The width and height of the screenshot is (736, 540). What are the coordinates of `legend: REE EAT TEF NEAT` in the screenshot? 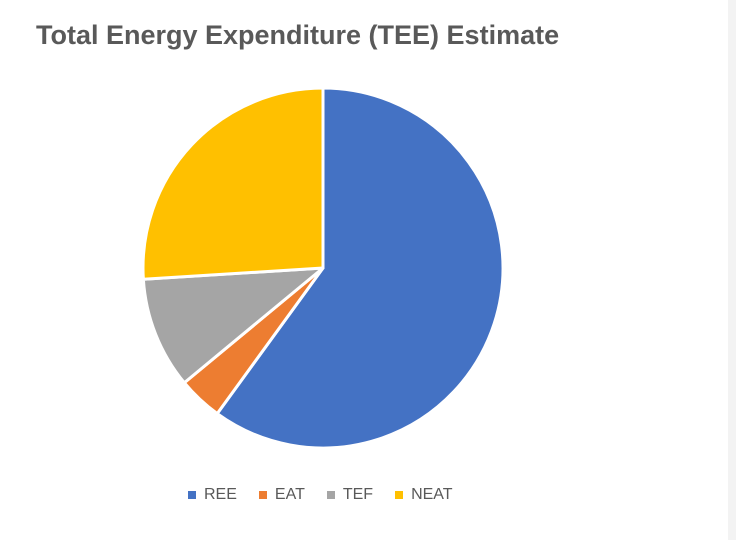 It's located at (331, 495).